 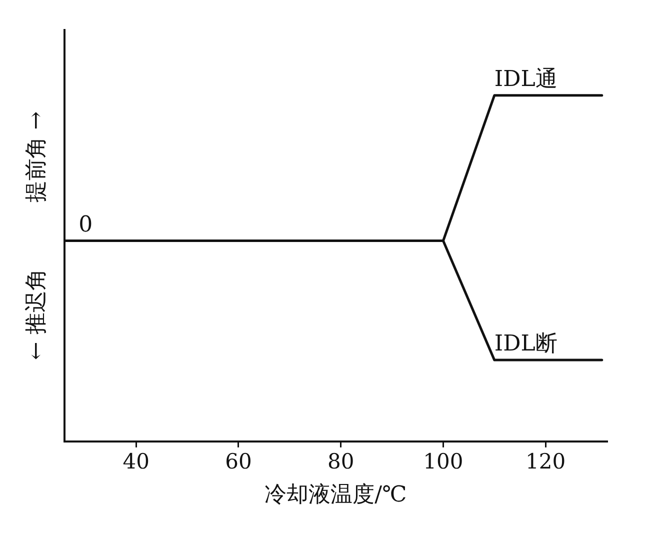 I want to click on x-tick-label: 80, so click(x=340, y=461).